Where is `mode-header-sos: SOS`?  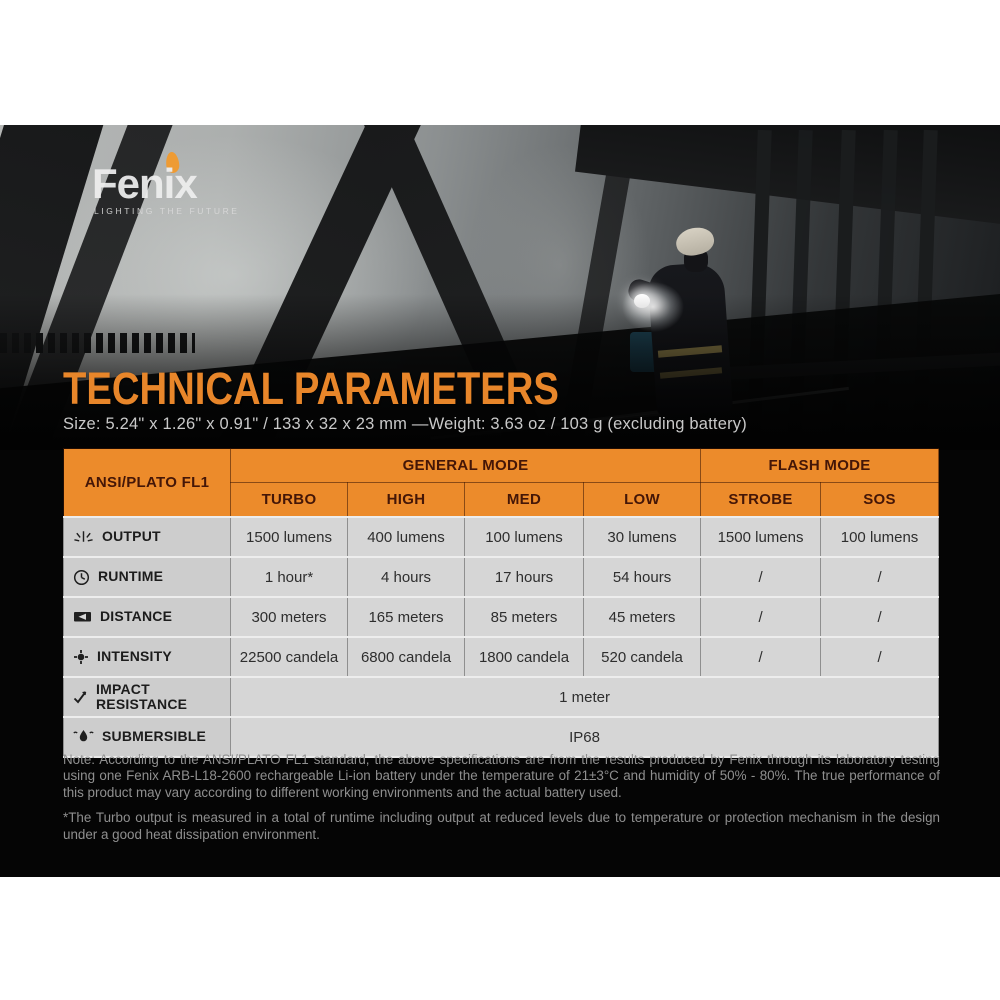 mode-header-sos: SOS is located at coordinates (880, 500).